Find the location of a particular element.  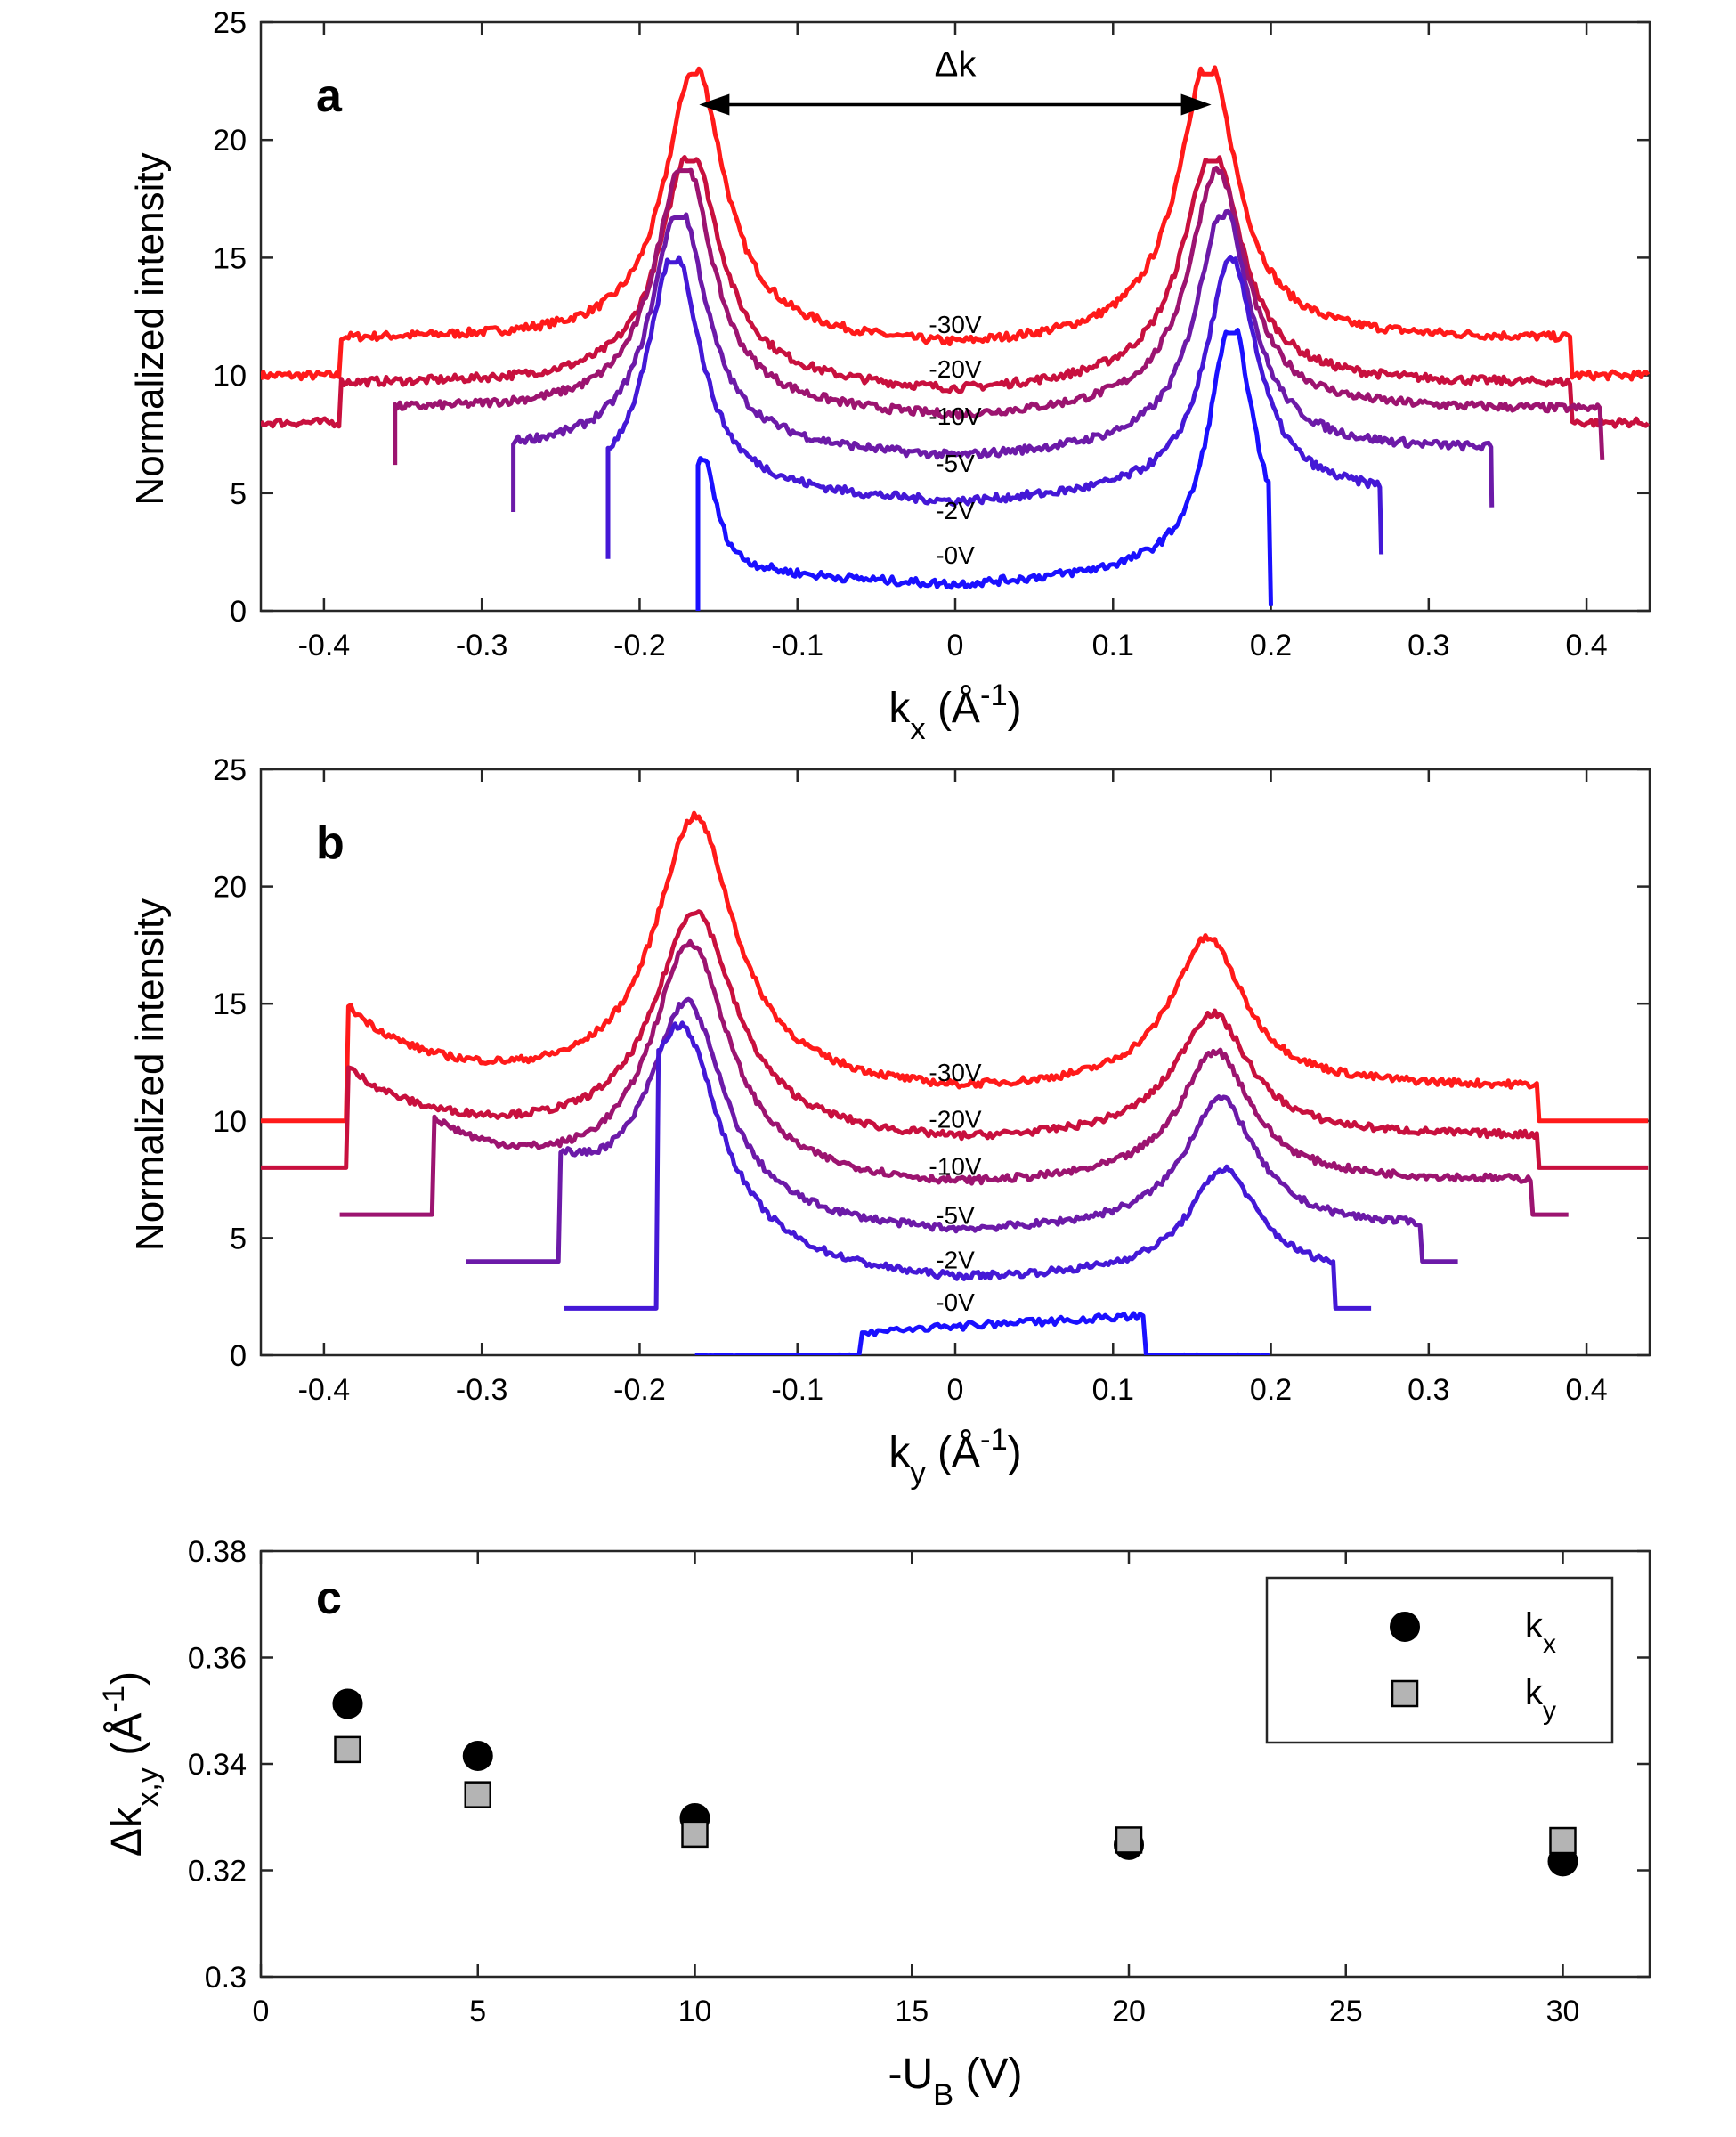

y-tick-label: 0.34 is located at coordinates (217, 1765).